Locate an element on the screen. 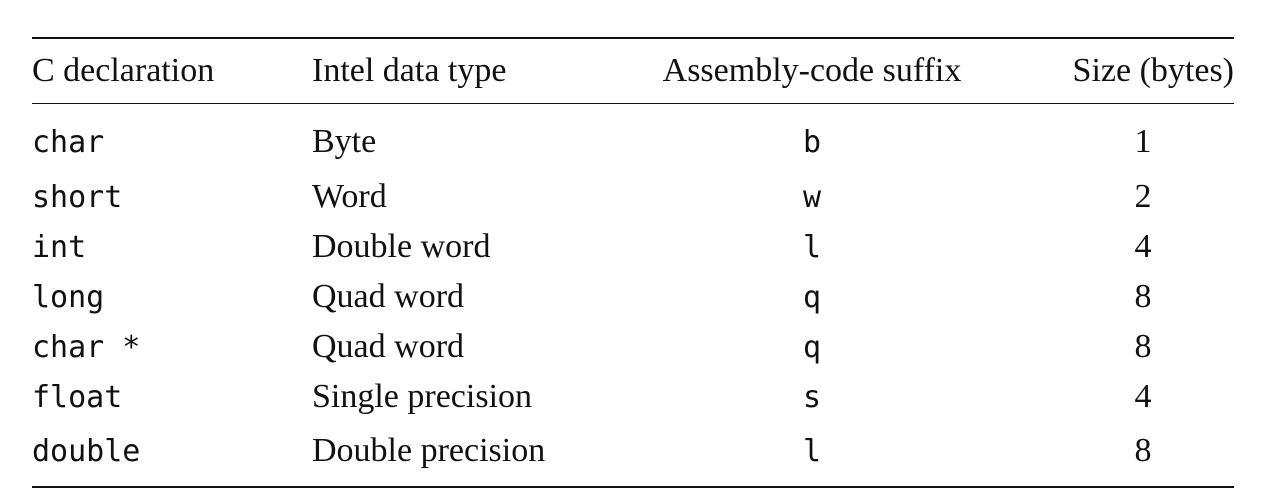 Image resolution: width=1272 pixels, height=502 pixels. header-assembly-suffix: Assembly-code suffix is located at coordinates (812, 70).